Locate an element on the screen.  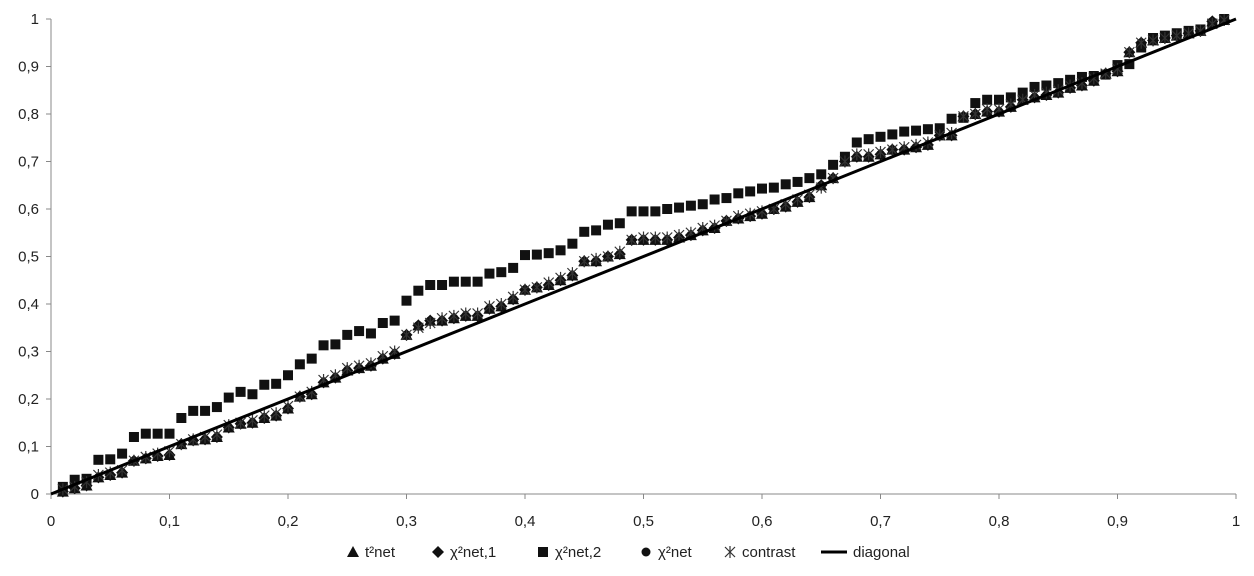
y-tick-label: 0,4 is located at coordinates (28, 304).